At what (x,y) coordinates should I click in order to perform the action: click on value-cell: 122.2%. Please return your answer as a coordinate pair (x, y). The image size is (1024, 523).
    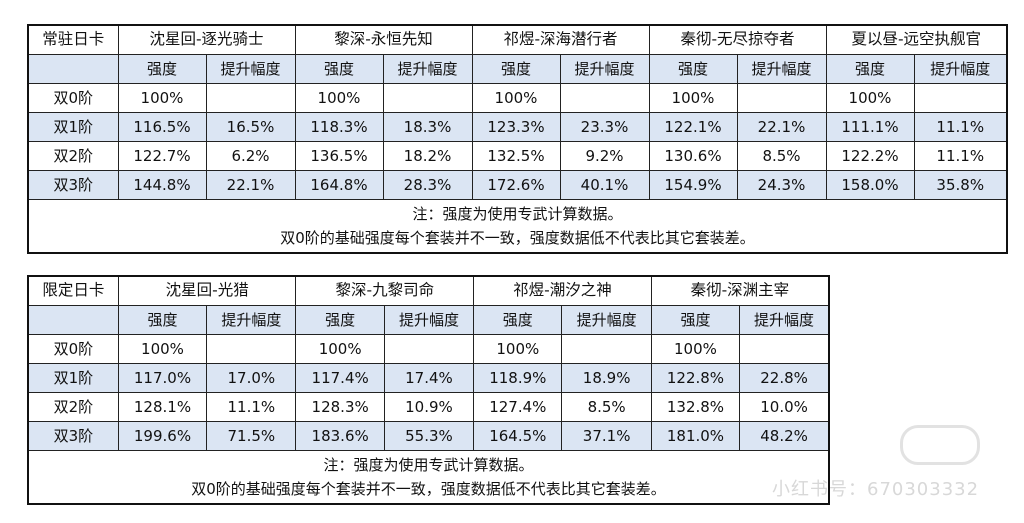
    Looking at the image, I should click on (870, 156).